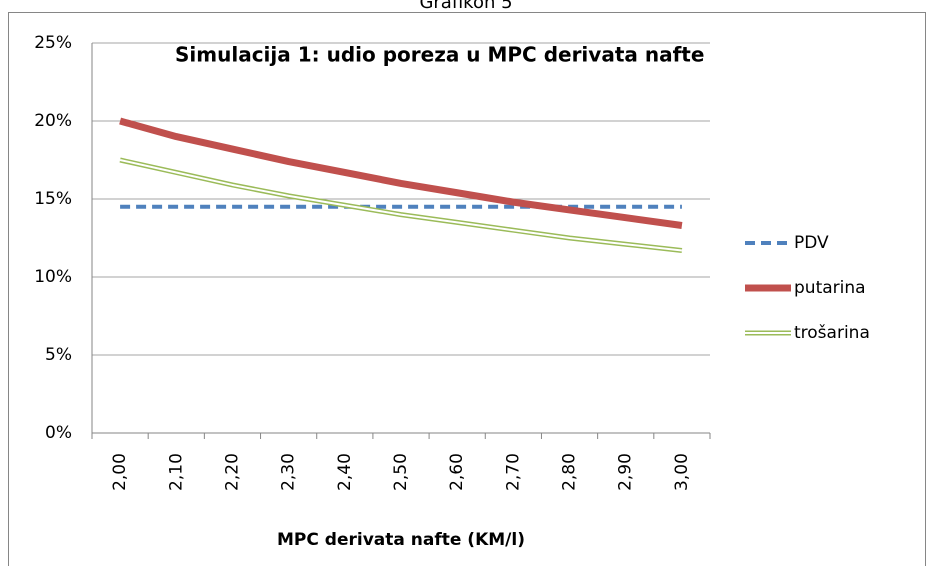 This screenshot has height=566, width=933. Describe the element at coordinates (289, 472) in the screenshot. I see `x-tick-label: 2,30` at that location.